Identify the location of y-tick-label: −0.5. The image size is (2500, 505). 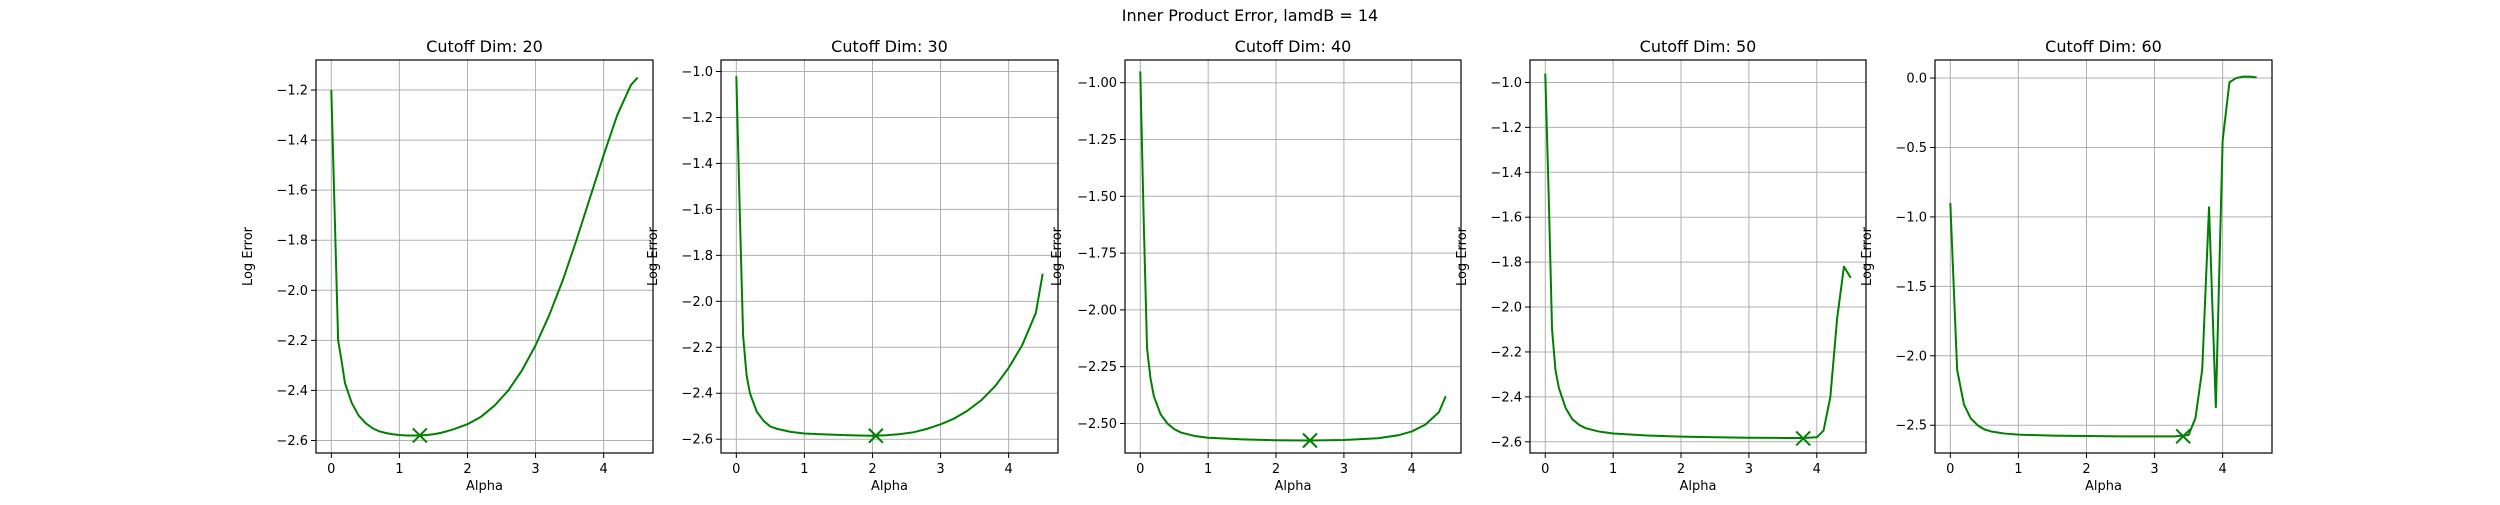
(1911, 148).